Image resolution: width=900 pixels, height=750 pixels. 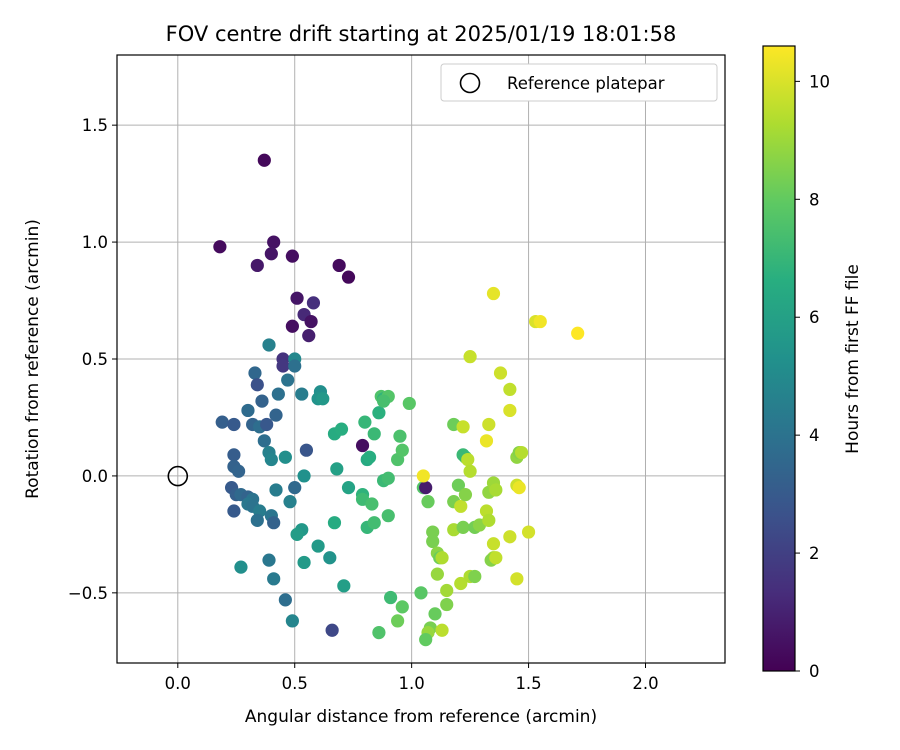 I want to click on legend: Reference platepar, so click(x=579, y=82).